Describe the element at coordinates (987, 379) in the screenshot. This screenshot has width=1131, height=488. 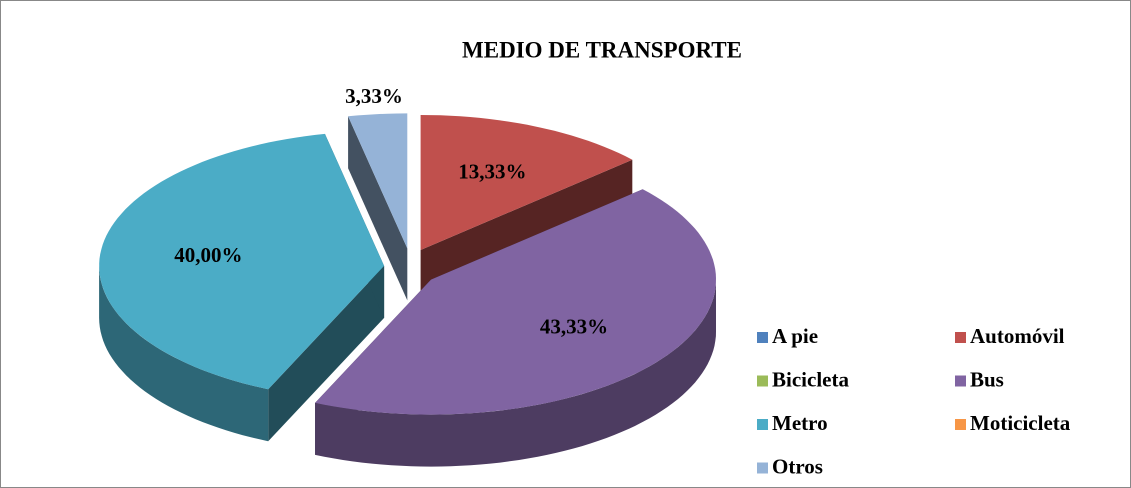
I see `legend-label: Bus` at that location.